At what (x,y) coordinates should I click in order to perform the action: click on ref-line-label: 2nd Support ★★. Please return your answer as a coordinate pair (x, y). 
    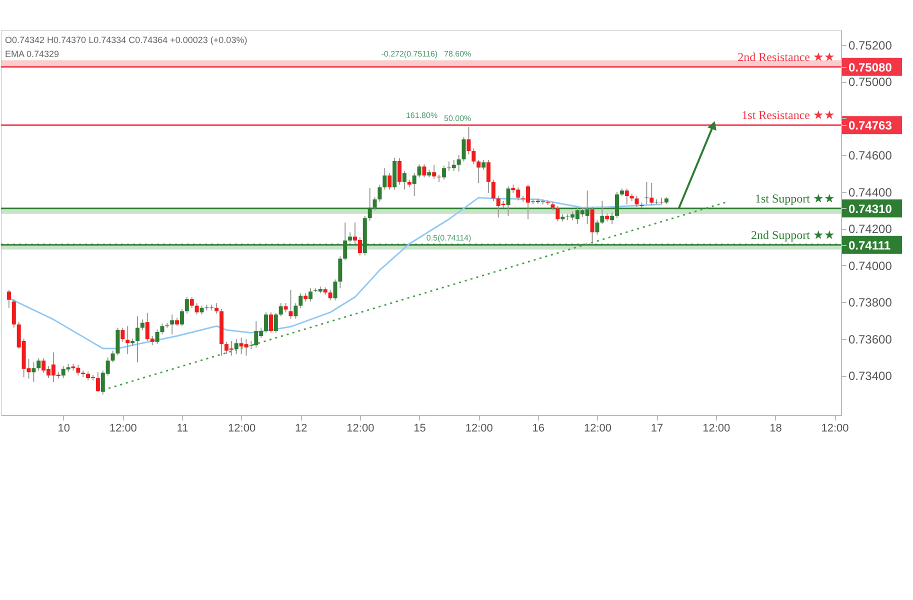
    Looking at the image, I should click on (792, 235).